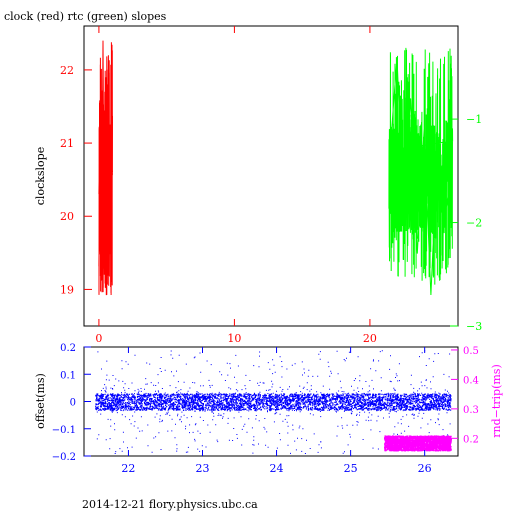 This screenshot has height=512, width=512. Describe the element at coordinates (64, 457) in the screenshot. I see `bottom-left-tick-label: −0.2` at that location.